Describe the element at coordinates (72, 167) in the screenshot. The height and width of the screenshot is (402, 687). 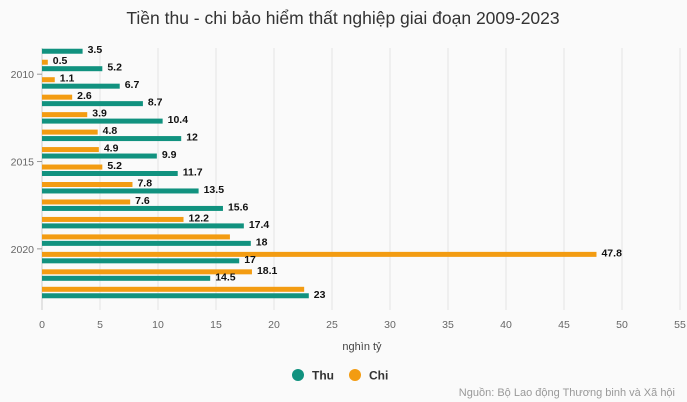
I see `bar-chi-2015` at that location.